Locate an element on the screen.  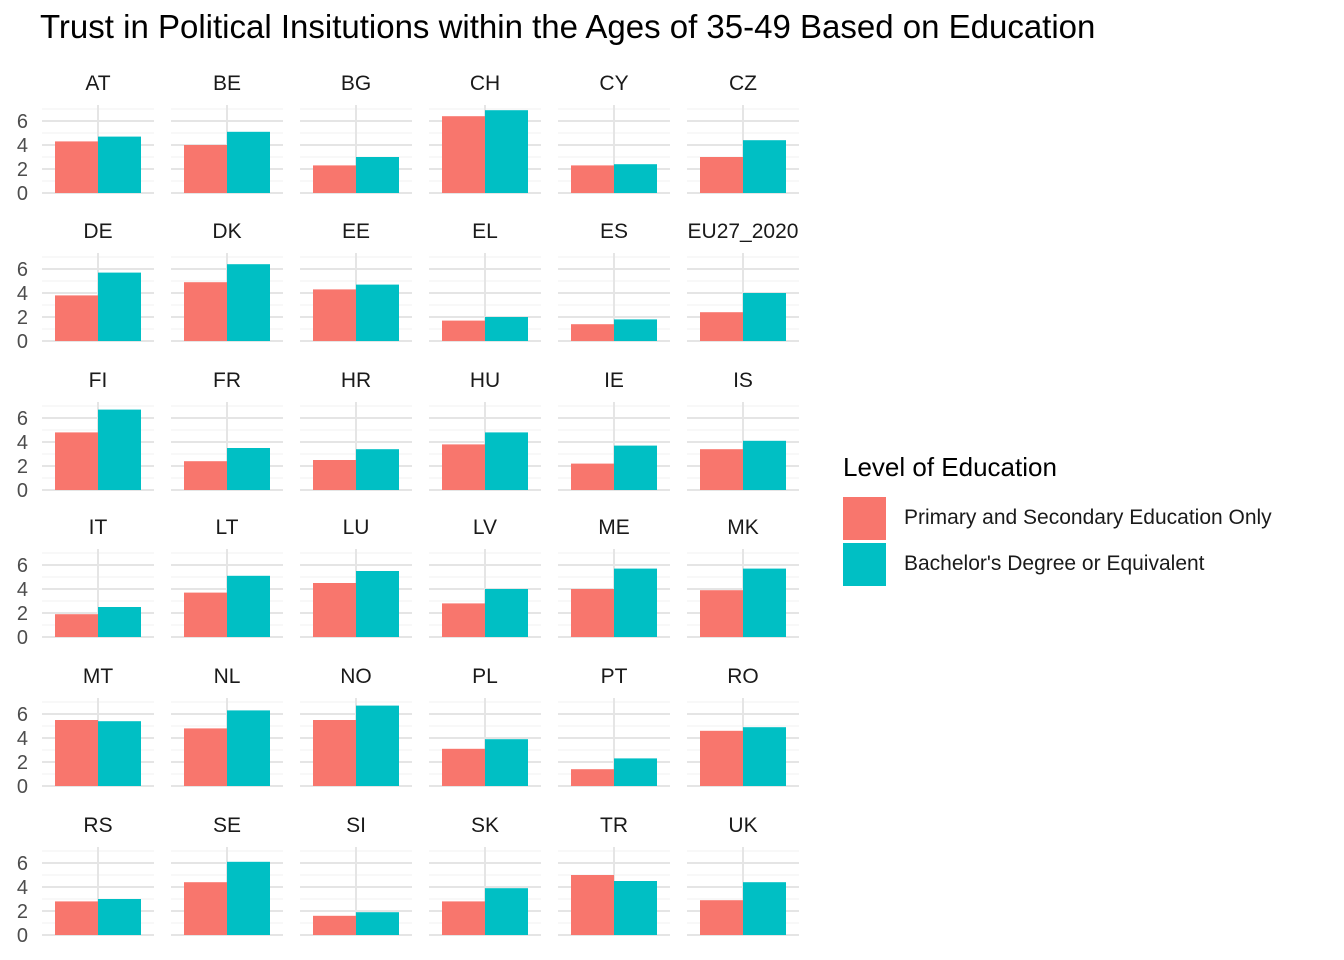
bar-se-bachelor is located at coordinates (248, 898).